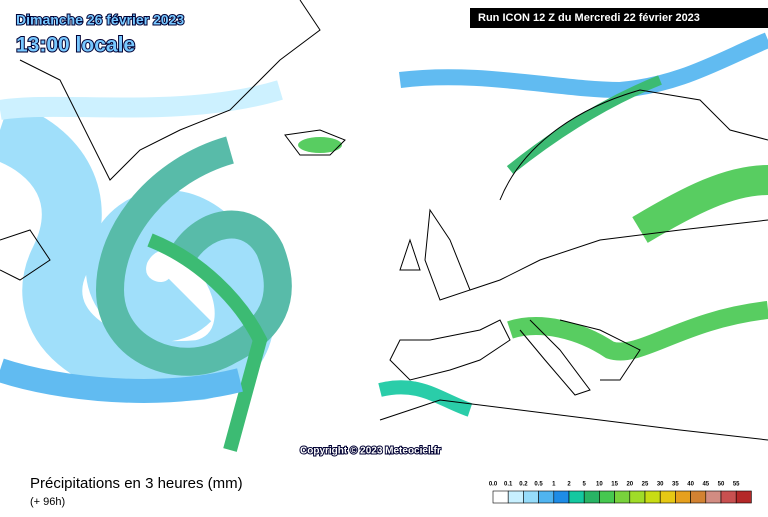  I want to click on legend-label: 1, so click(554, 485).